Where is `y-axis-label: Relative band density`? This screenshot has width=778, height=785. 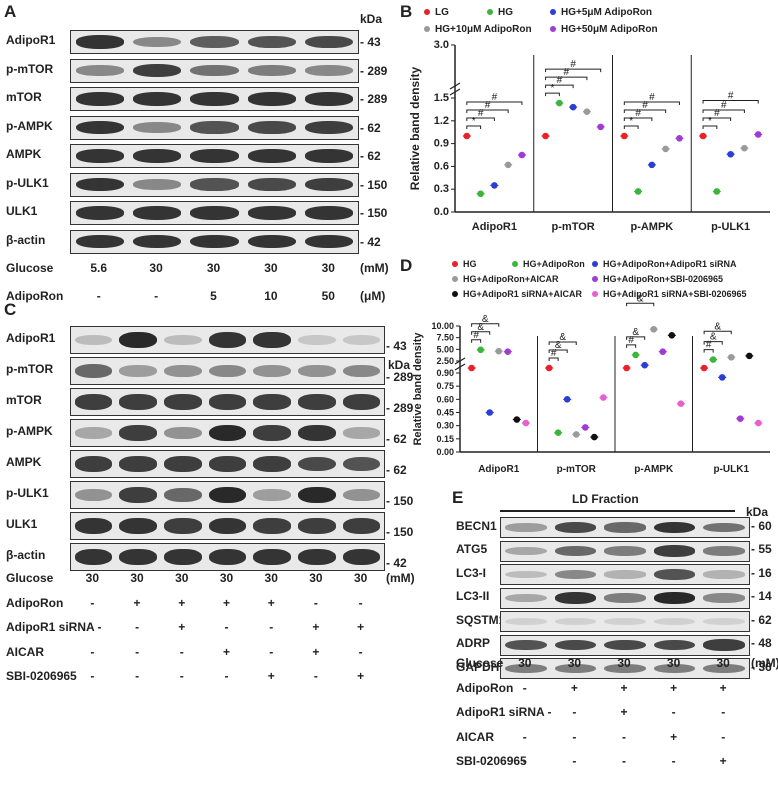 y-axis-label: Relative band density is located at coordinates (415, 128).